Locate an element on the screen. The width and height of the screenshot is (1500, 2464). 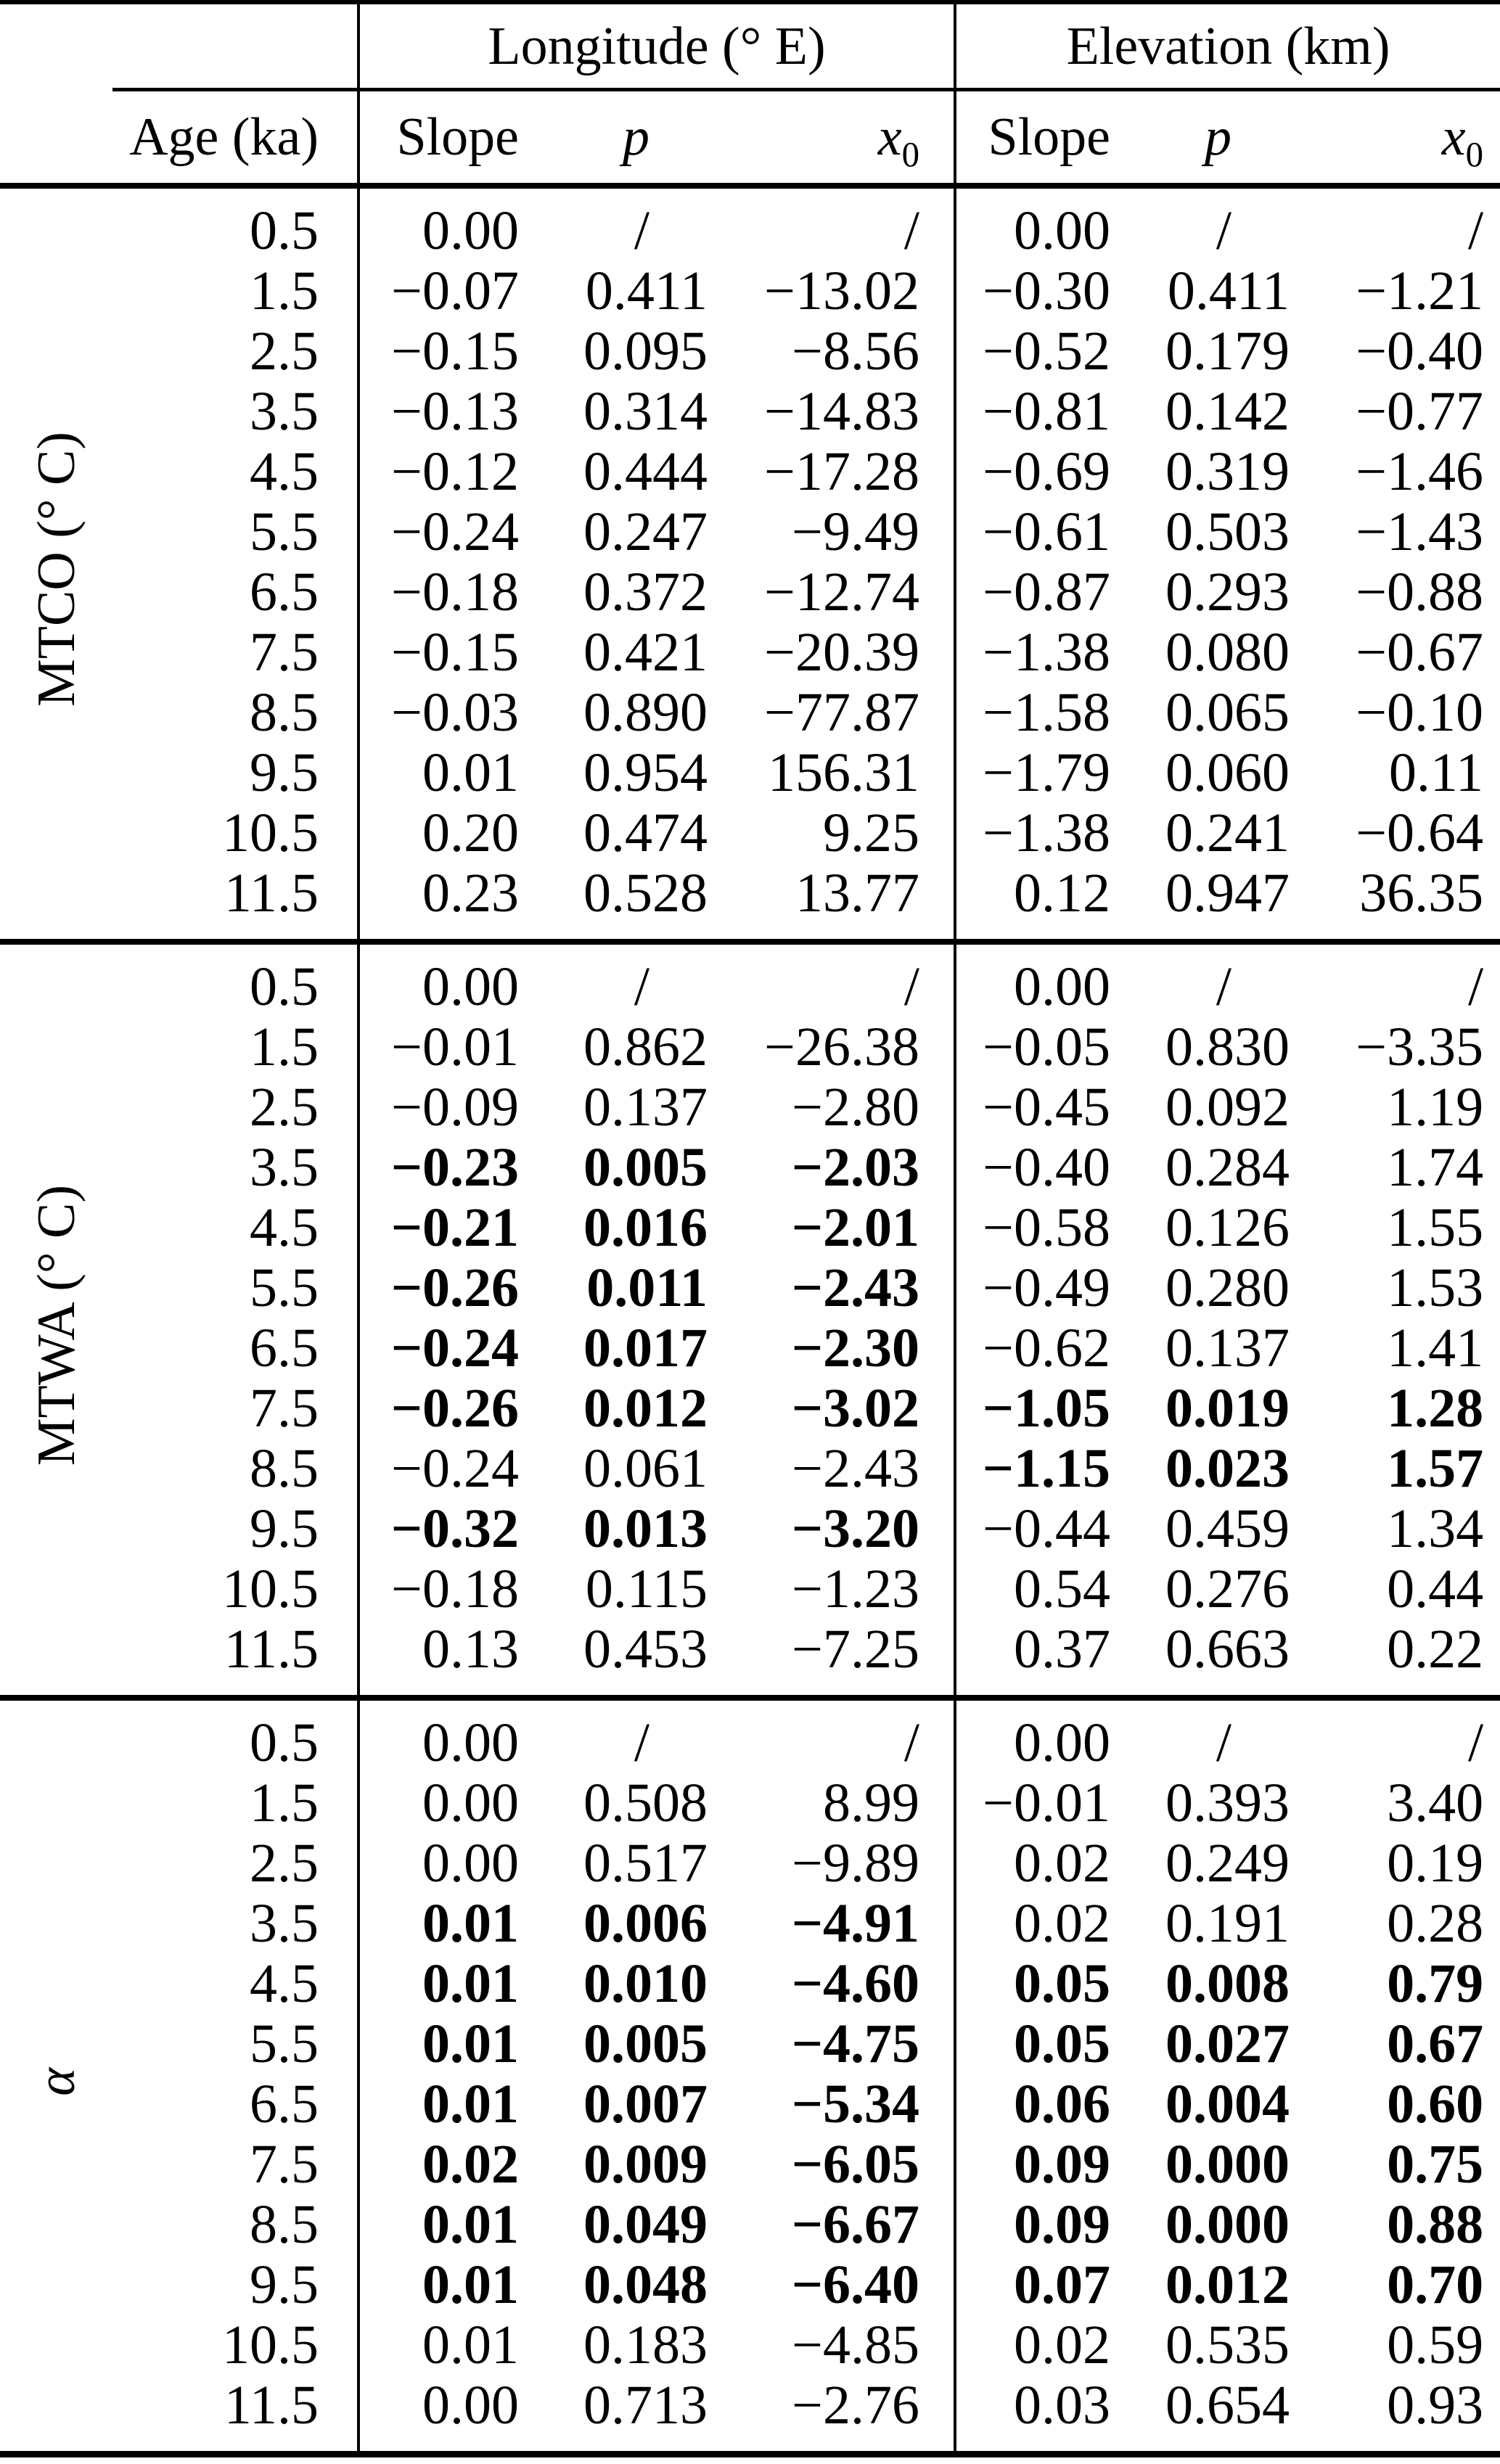
x0-header-longitude-label: x is located at coordinates (889, 137).